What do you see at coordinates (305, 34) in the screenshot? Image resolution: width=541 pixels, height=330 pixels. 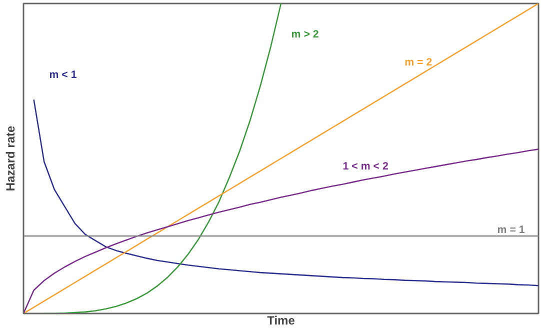 I see `series-label: m > 2` at bounding box center [305, 34].